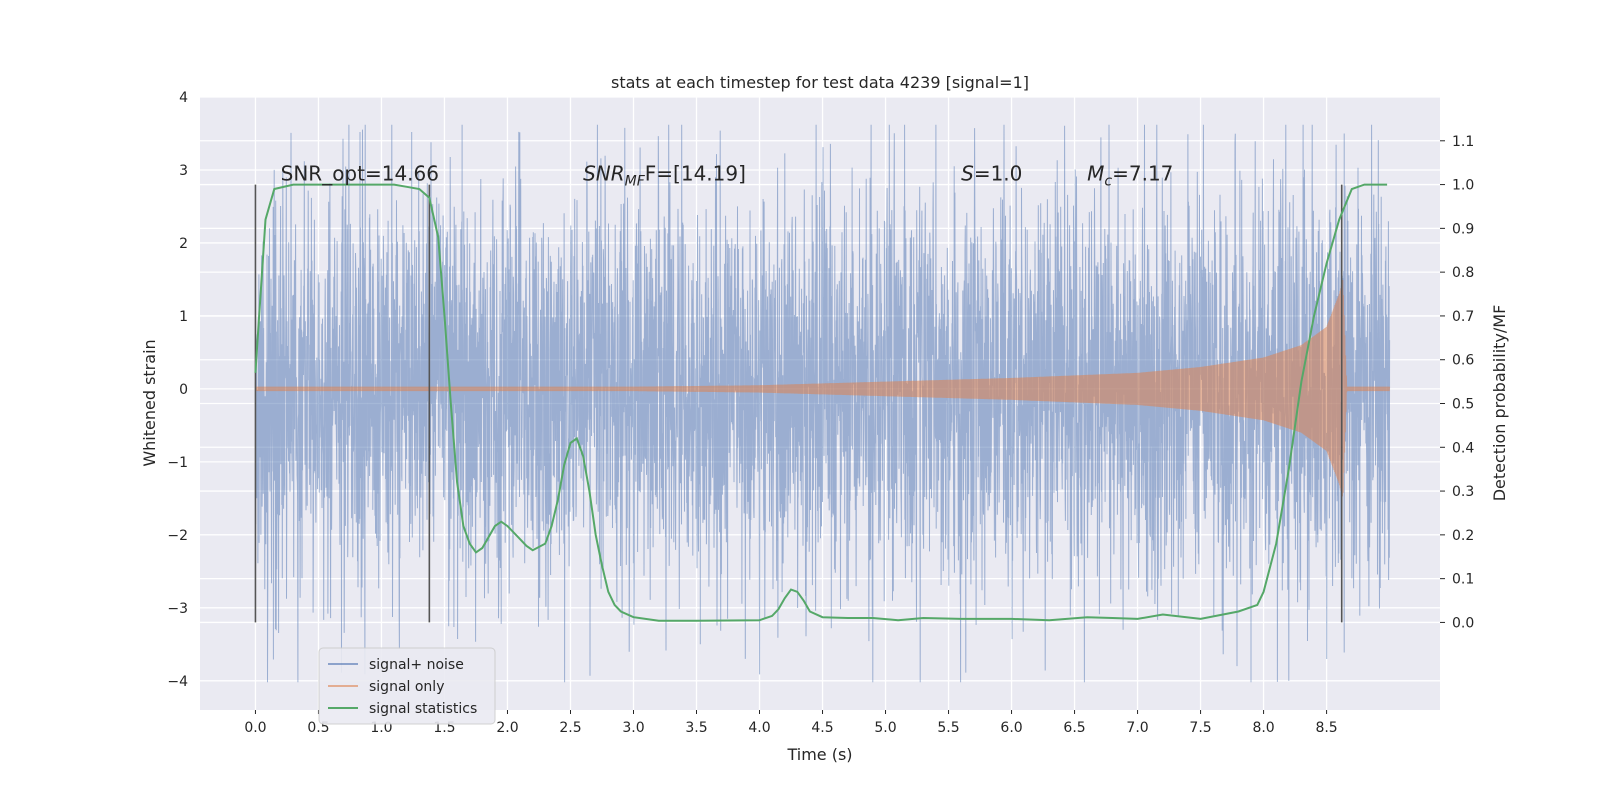 The height and width of the screenshot is (800, 1600). I want to click on x-axis-label: Time (s), so click(819, 754).